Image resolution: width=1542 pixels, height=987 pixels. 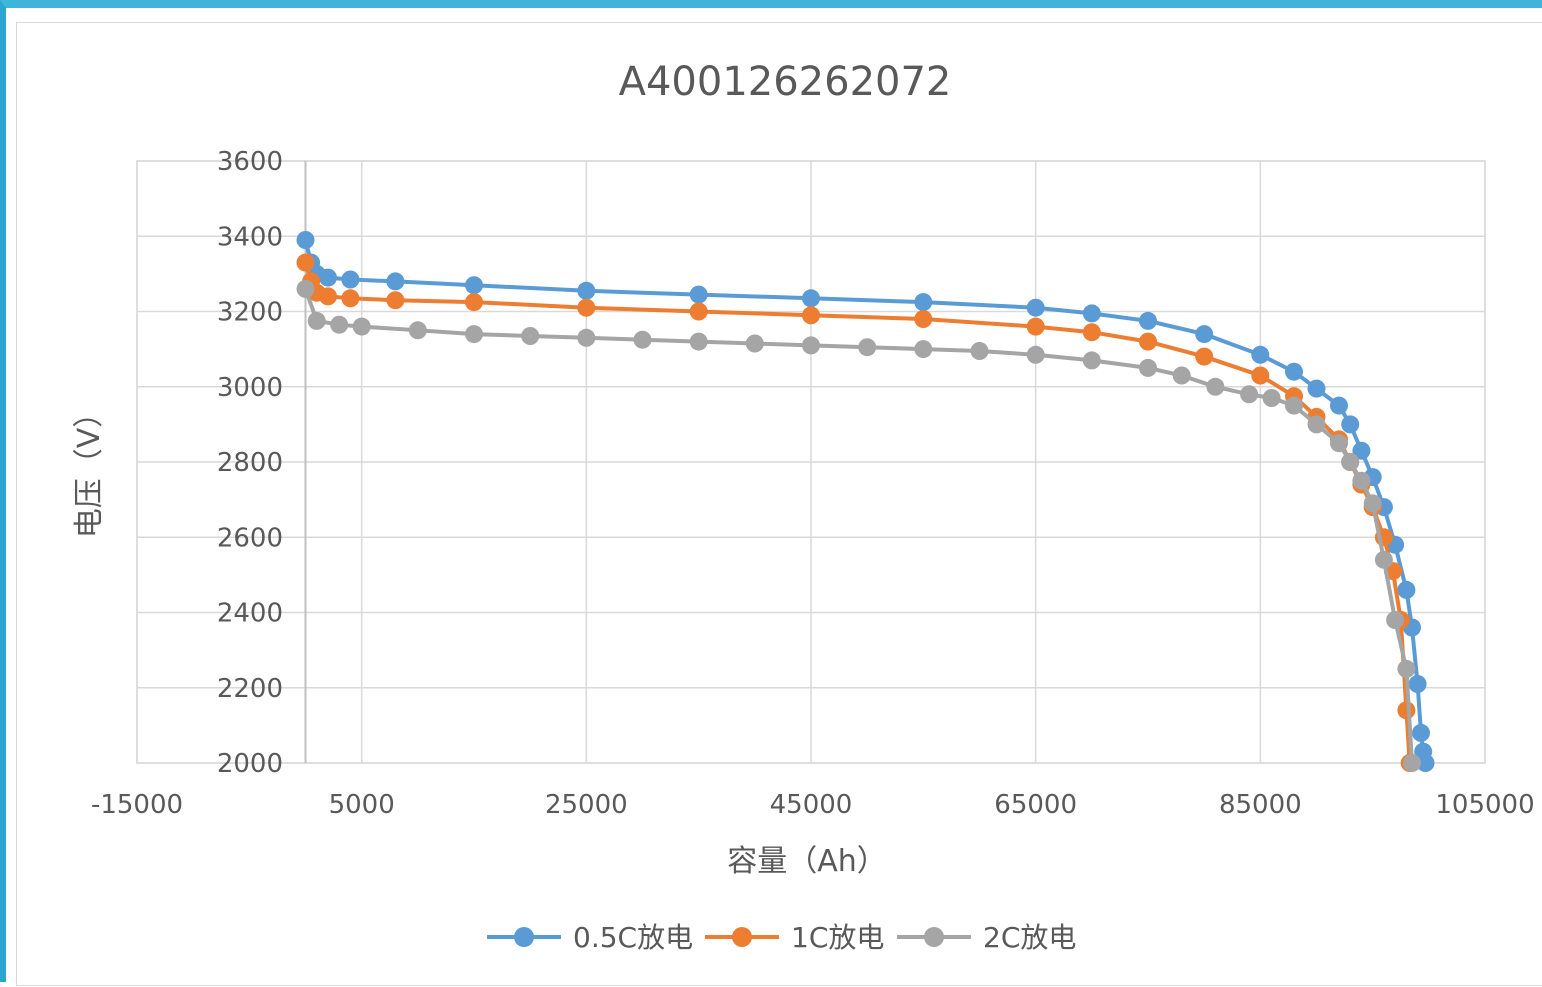 What do you see at coordinates (250, 689) in the screenshot?
I see `y-tick-label: 2200` at bounding box center [250, 689].